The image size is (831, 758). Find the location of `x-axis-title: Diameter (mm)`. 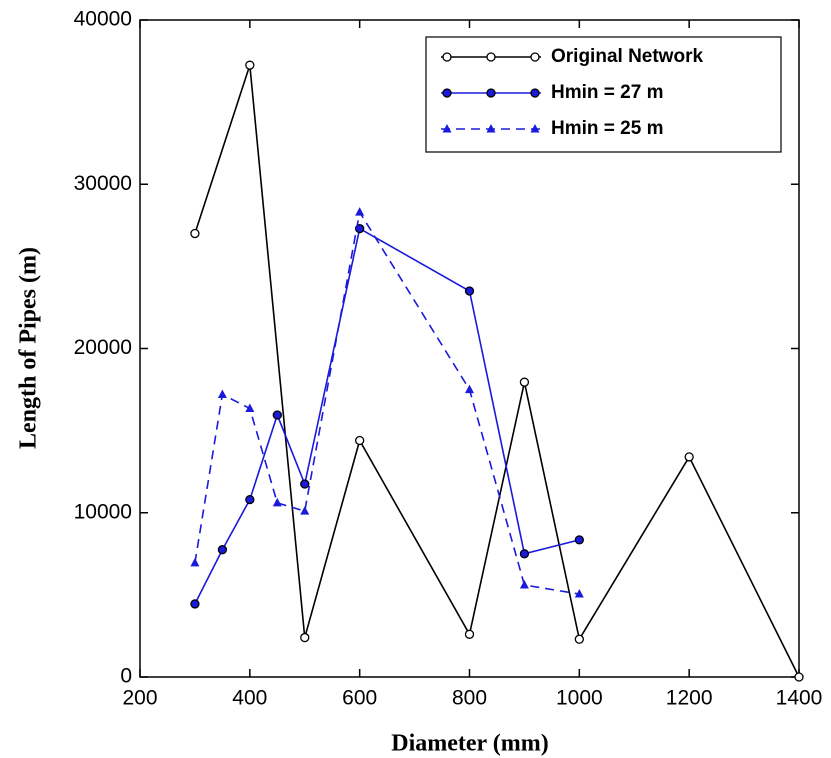

x-axis-title: Diameter (mm) is located at coordinates (469, 744).